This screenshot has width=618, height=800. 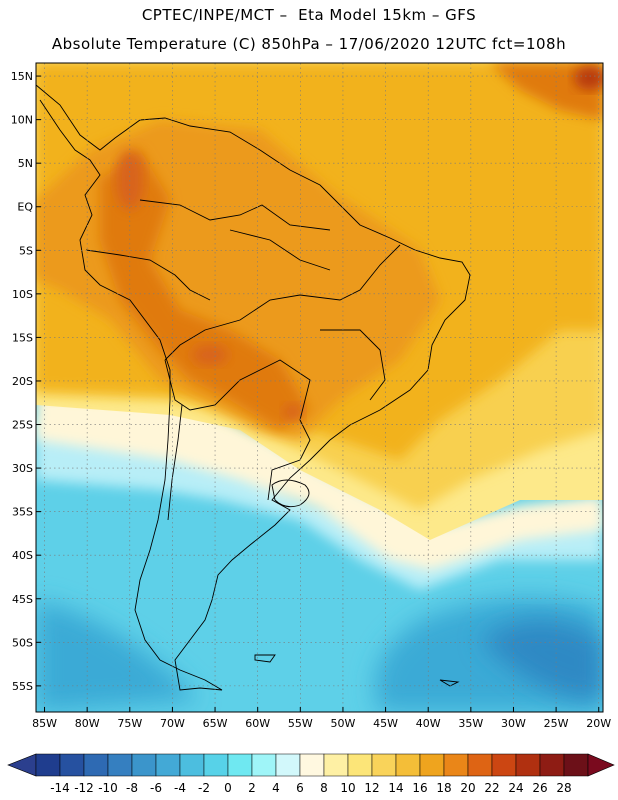 What do you see at coordinates (324, 788) in the screenshot?
I see `colorbar-label: 8` at bounding box center [324, 788].